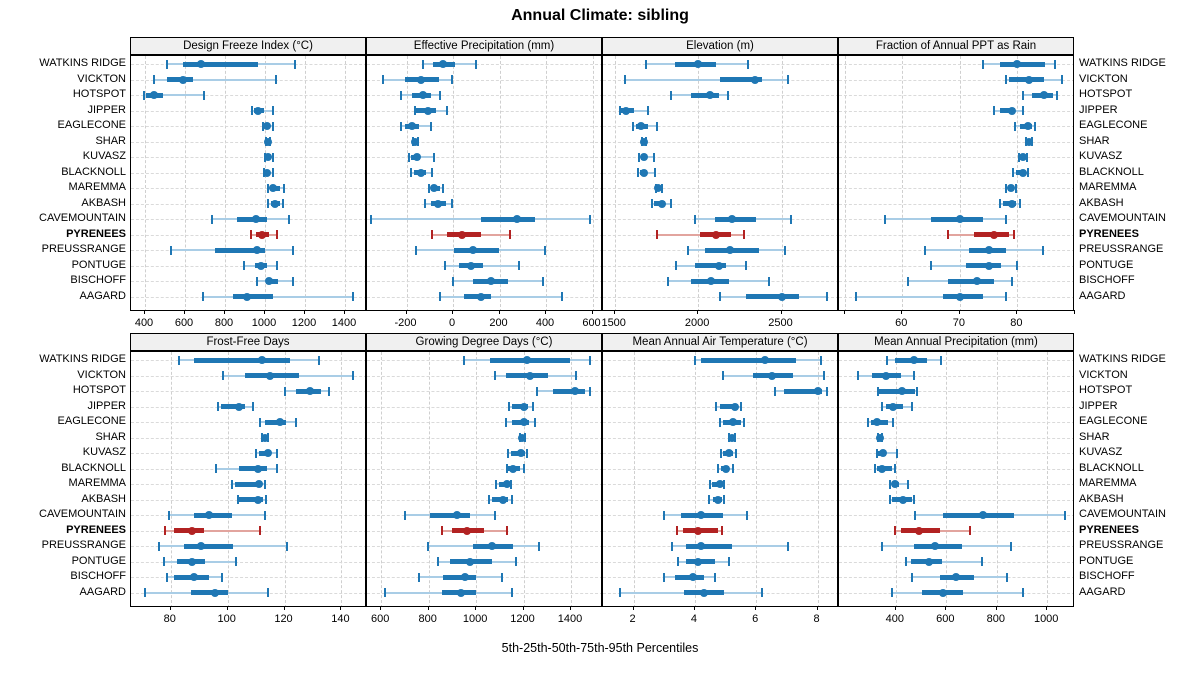 This screenshot has height=675, width=1200. What do you see at coordinates (1108, 187) in the screenshot?
I see `site-label-maremma: MAREMMA` at bounding box center [1108, 187].